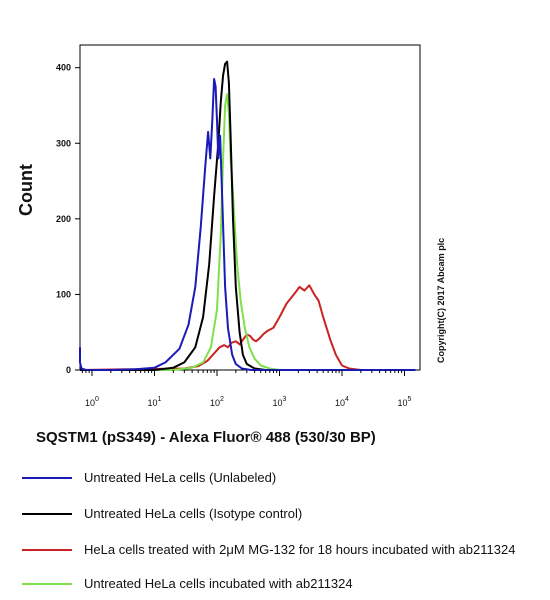 Image resolution: width=550 pixels, height=600 pixels. Describe the element at coordinates (280, 402) in the screenshot. I see `x-tick-label: 10³` at that location.